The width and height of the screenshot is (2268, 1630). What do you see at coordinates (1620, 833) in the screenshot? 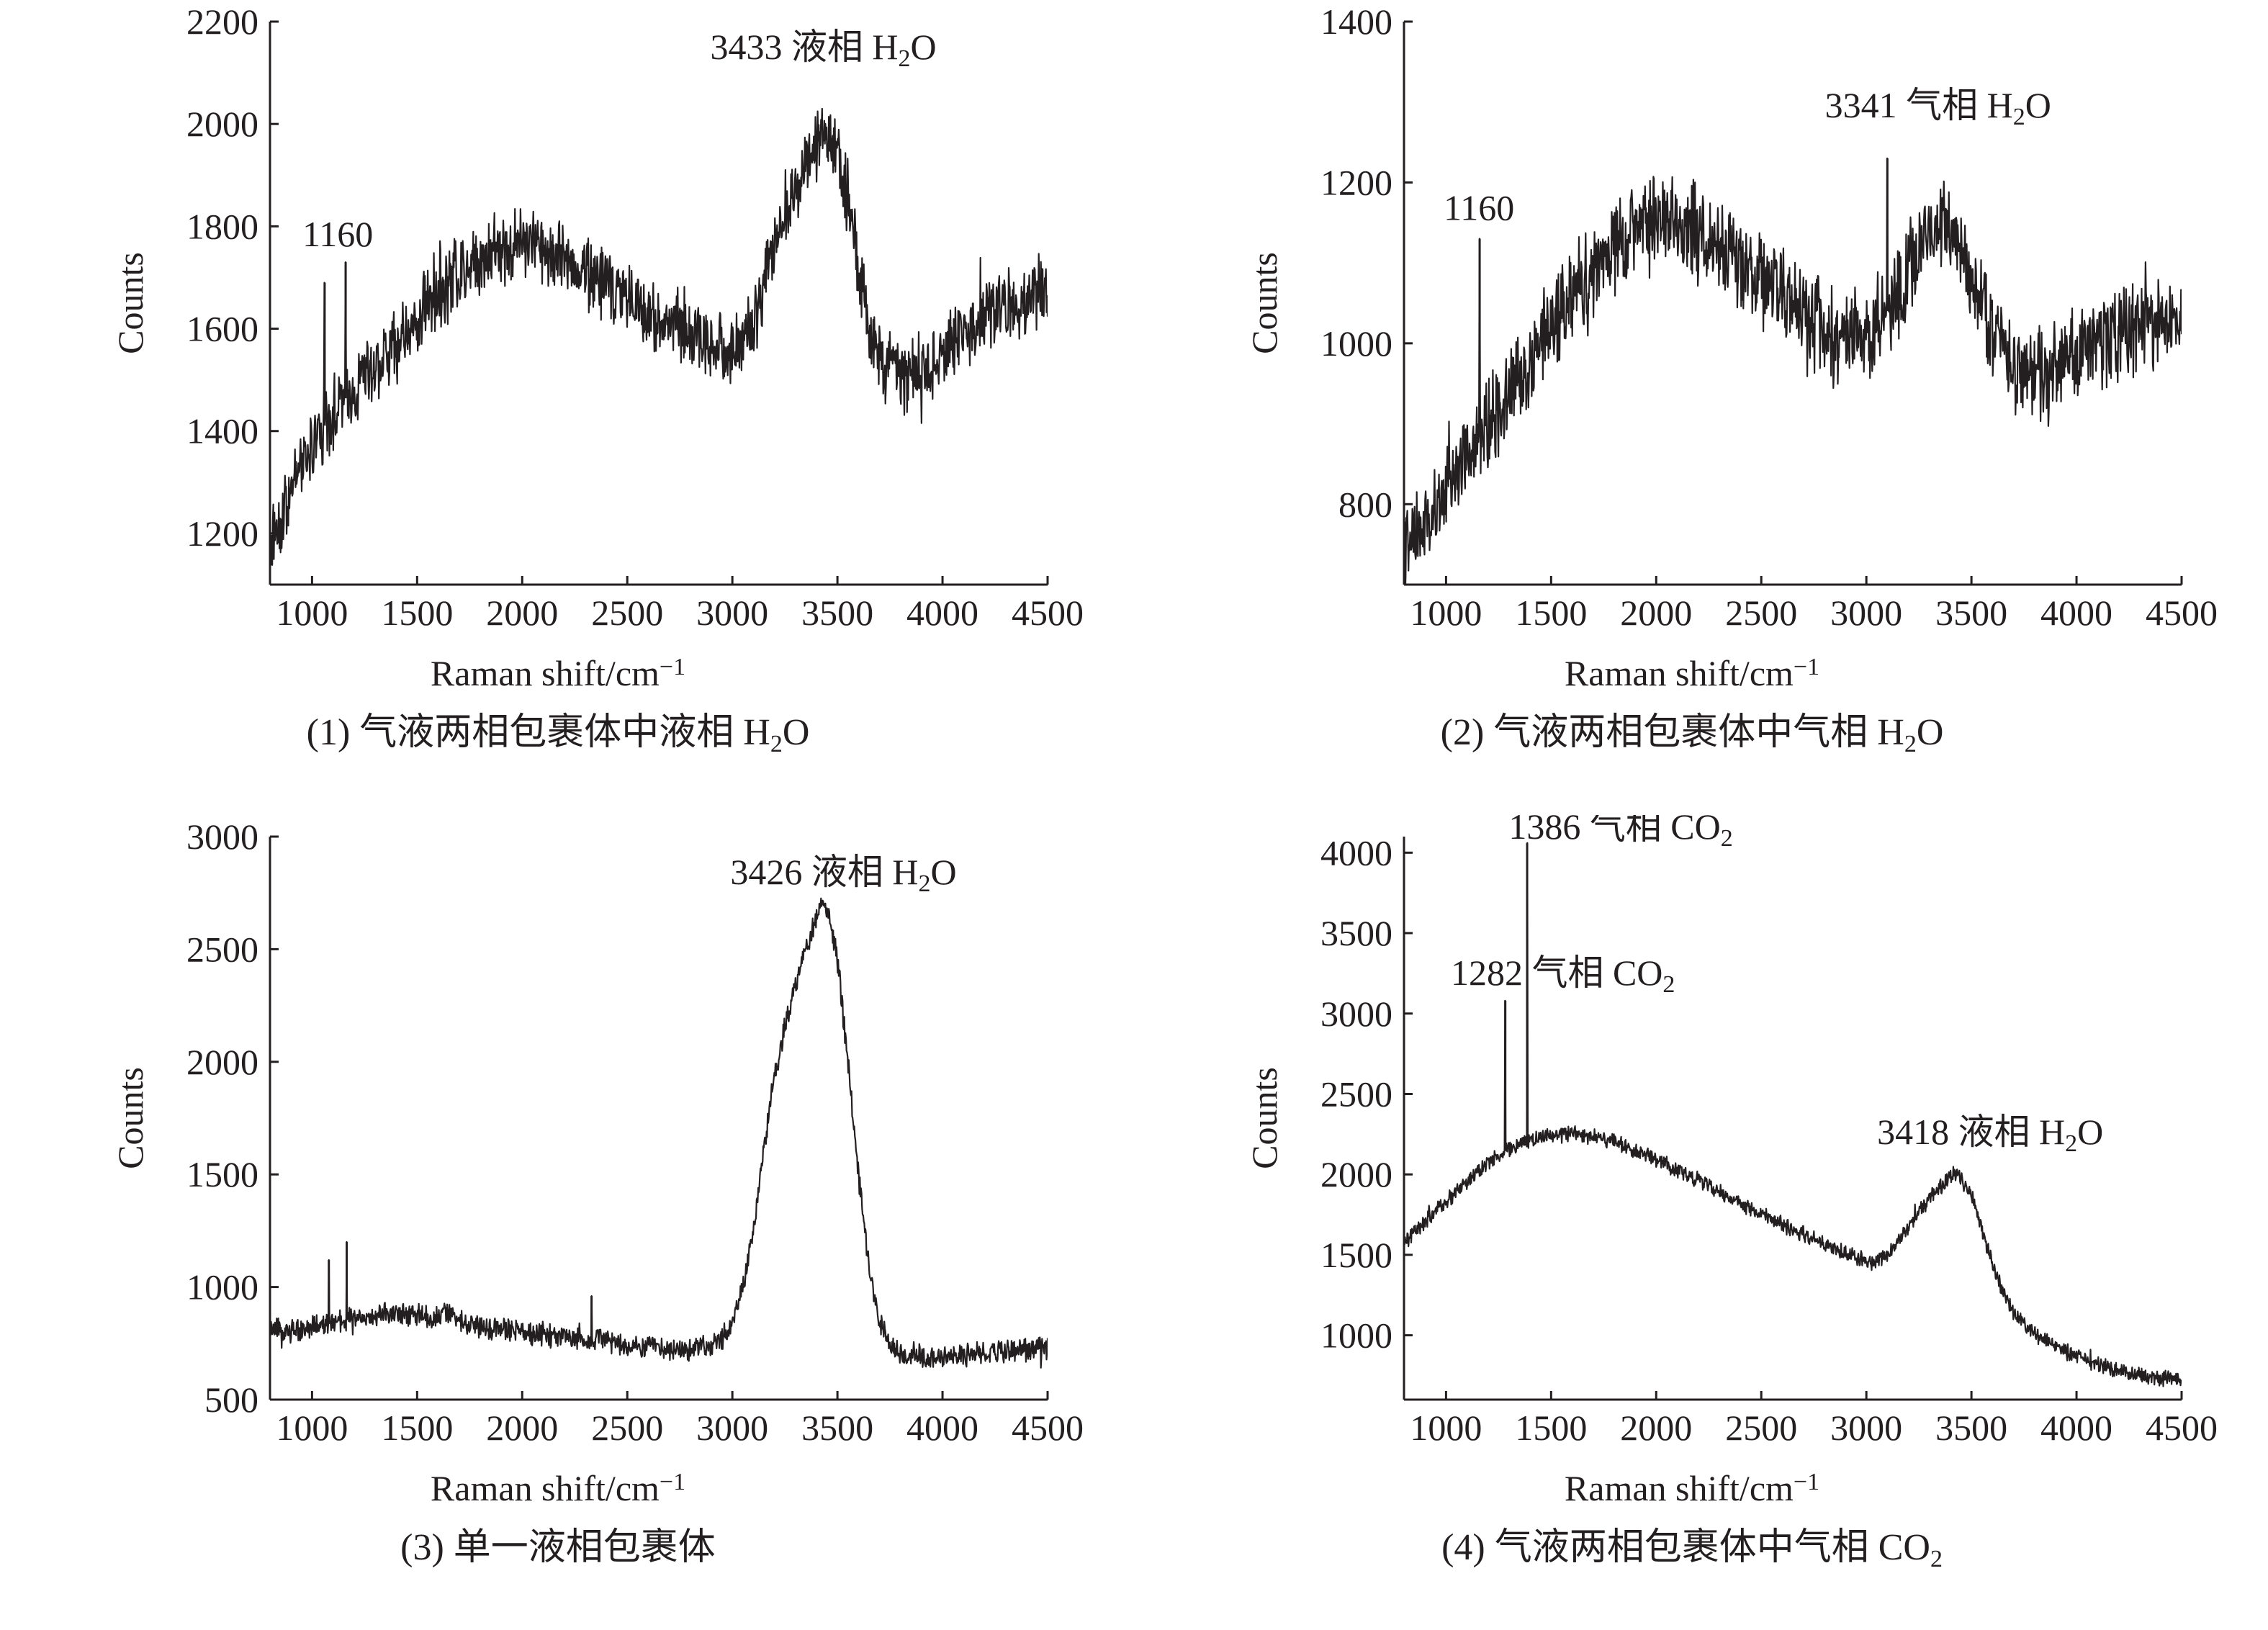
I see `peak-annotation: 1386 气相 CO2` at bounding box center [1620, 833].